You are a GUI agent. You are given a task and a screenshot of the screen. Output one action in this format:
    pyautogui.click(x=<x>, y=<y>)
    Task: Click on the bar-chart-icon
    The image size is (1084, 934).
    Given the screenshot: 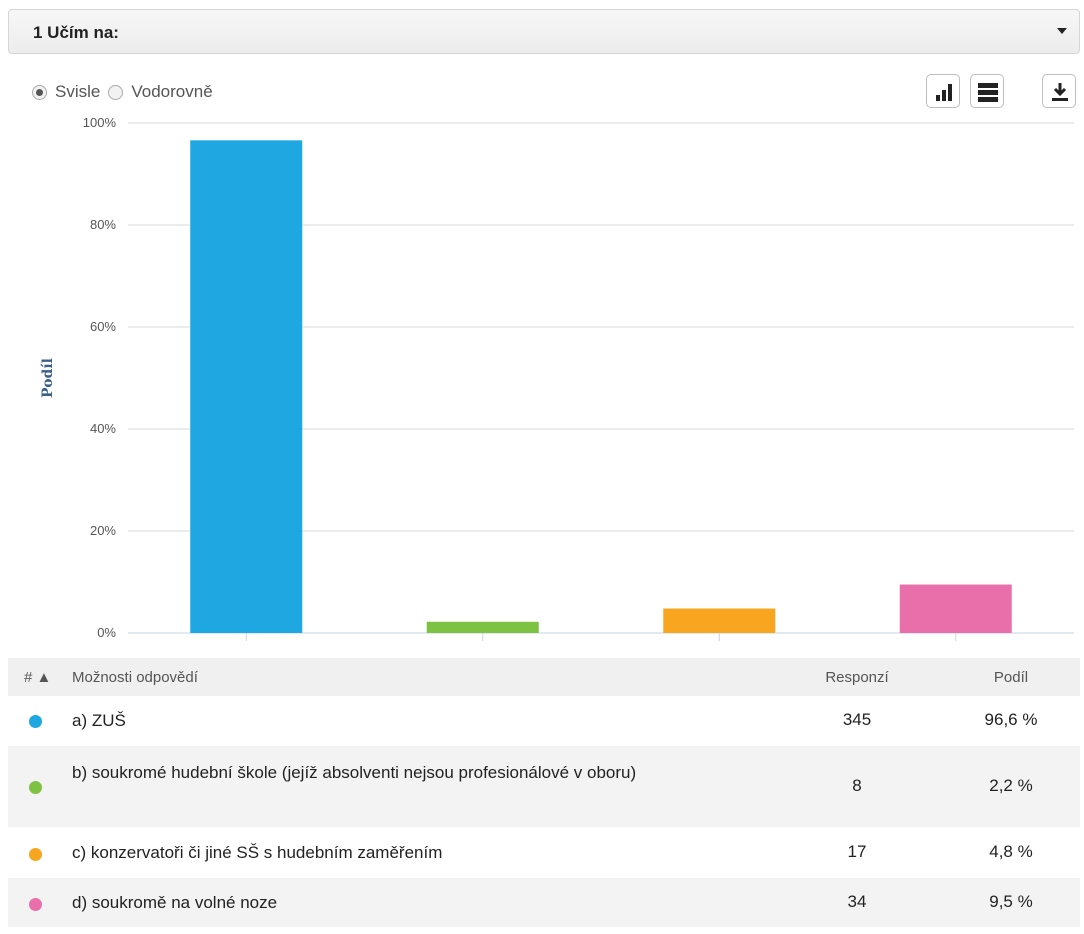 What is the action you would take?
    pyautogui.click(x=944, y=92)
    